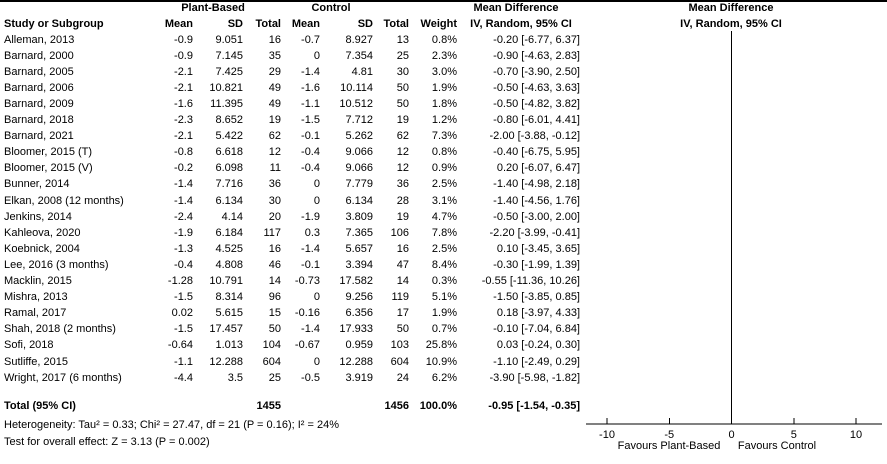 The width and height of the screenshot is (887, 464). Describe the element at coordinates (183, 56) in the screenshot. I see `cell-mean-plant: -0.9` at that location.